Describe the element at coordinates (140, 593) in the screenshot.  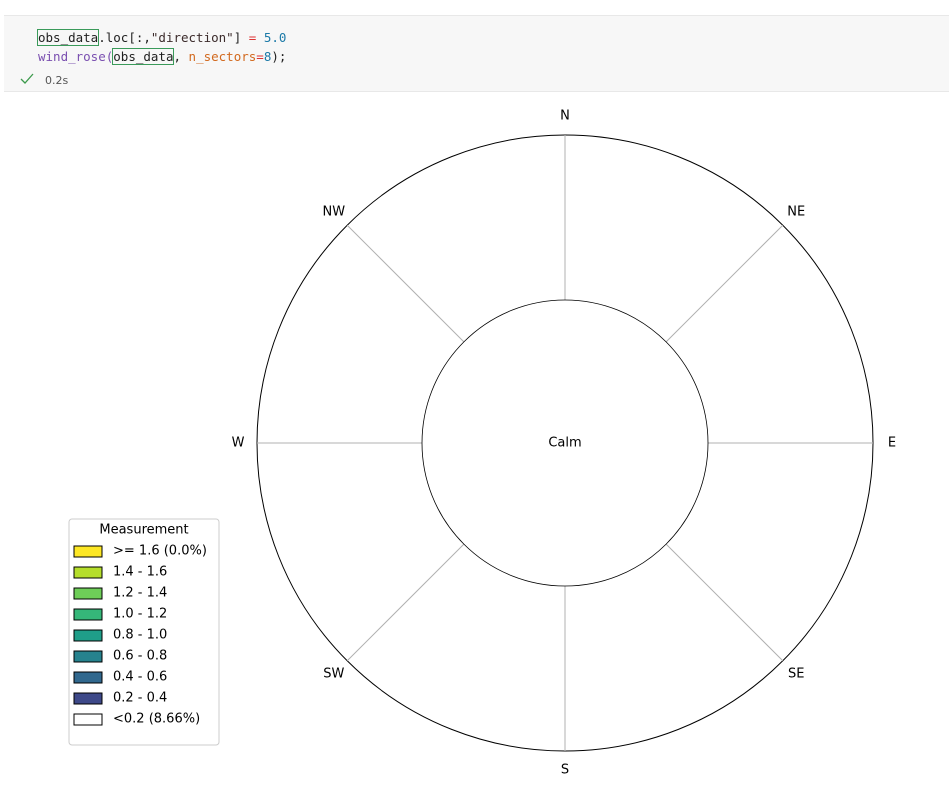
I see `legend-label: 1.2 - 1.4` at that location.